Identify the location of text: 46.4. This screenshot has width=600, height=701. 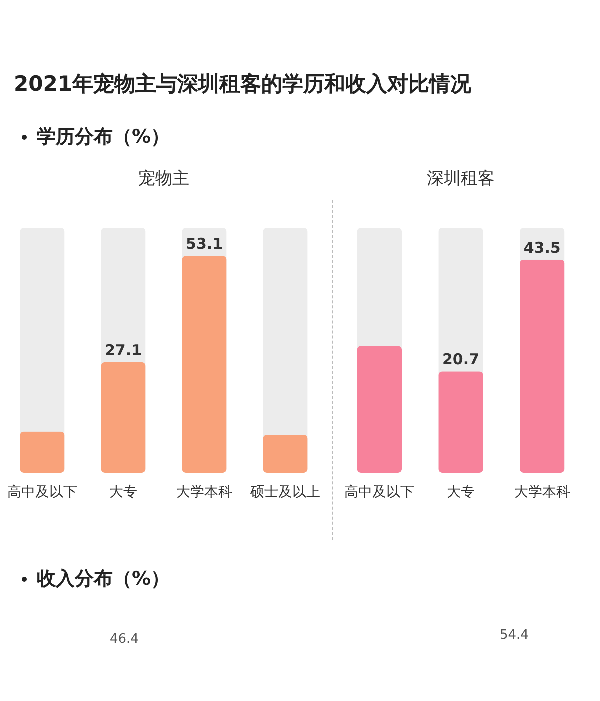
(124, 639).